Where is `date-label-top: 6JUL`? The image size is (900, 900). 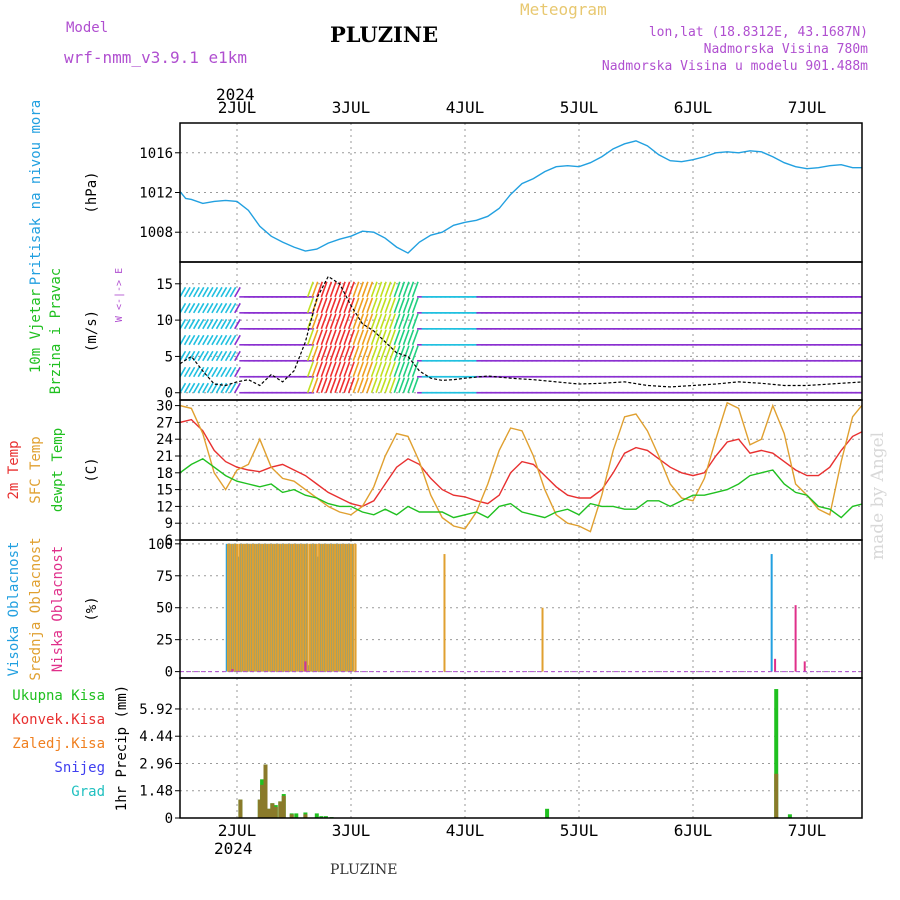
date-label-top: 6JUL is located at coordinates (693, 107).